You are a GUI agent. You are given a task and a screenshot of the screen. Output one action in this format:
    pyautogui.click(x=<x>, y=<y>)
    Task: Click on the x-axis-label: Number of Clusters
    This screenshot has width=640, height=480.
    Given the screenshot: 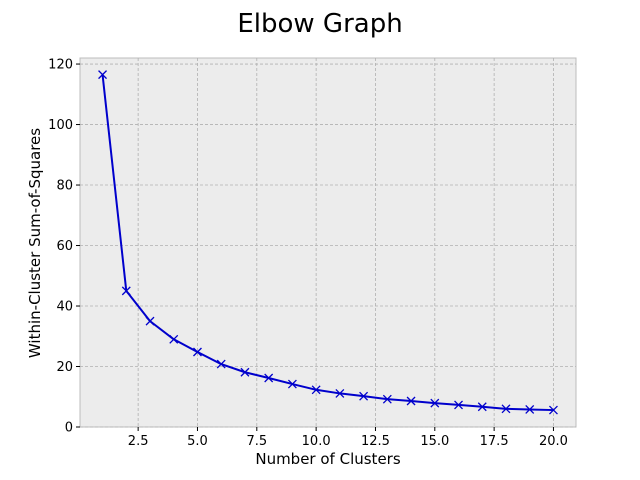 What is the action you would take?
    pyautogui.click(x=327, y=459)
    